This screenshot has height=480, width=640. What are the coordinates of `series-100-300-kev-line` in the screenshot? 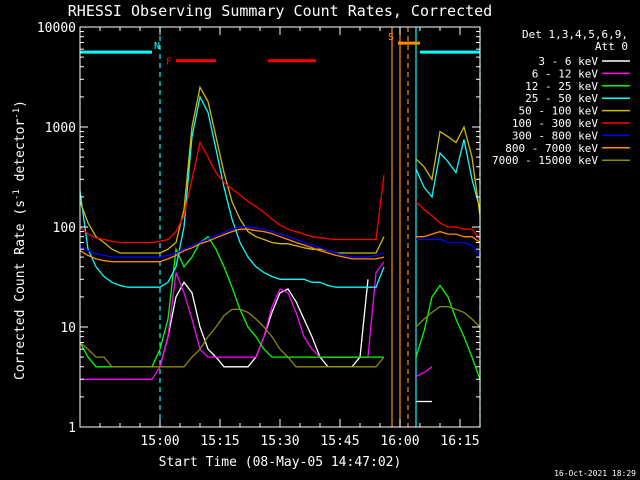 It's located at (232, 192).